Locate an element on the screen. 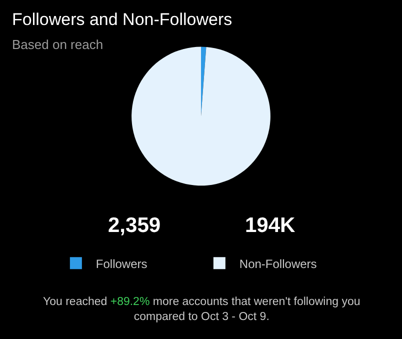 The width and height of the screenshot is (402, 339). legend-label: Followers is located at coordinates (122, 263).